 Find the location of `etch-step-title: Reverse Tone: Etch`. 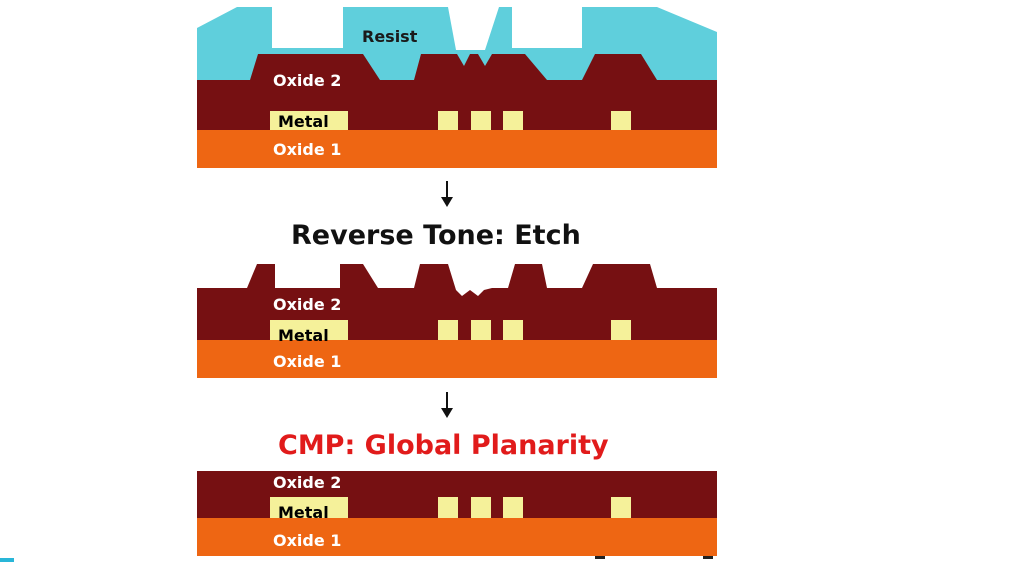

etch-step-title: Reverse Tone: Etch is located at coordinates (436, 235).